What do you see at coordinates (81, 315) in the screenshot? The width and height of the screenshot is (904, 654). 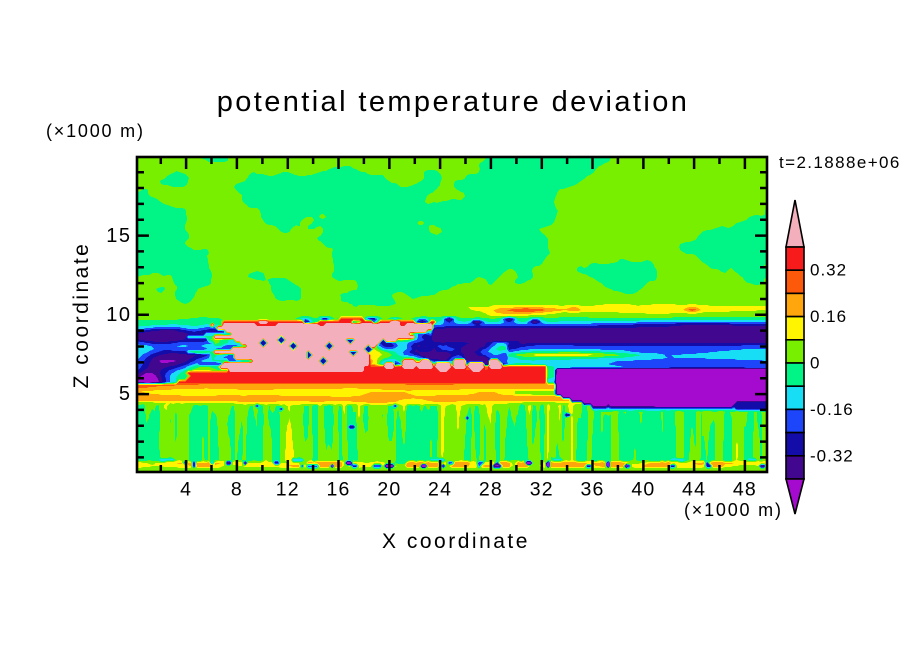 I see `svg-text: Z coordinate` at bounding box center [81, 315].